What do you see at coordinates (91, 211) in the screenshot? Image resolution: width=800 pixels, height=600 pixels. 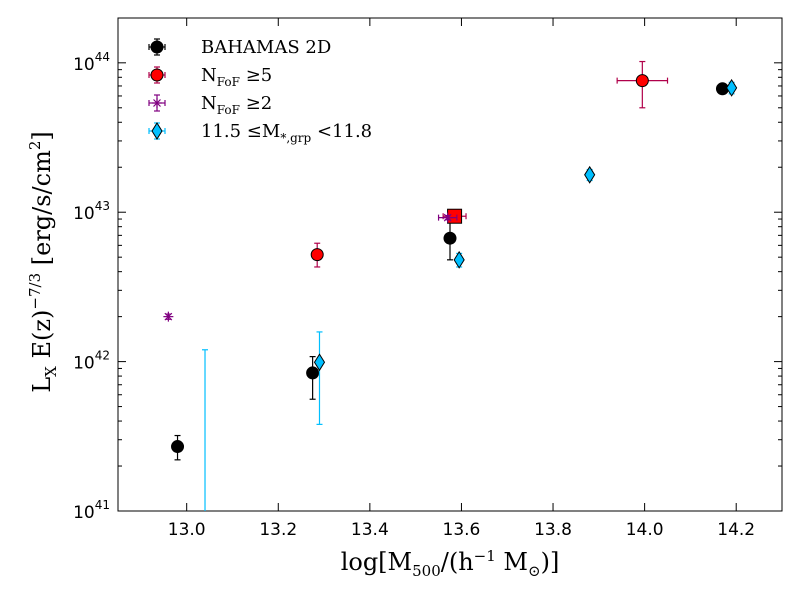 I see `y-tick-label: 1043` at bounding box center [91, 211].